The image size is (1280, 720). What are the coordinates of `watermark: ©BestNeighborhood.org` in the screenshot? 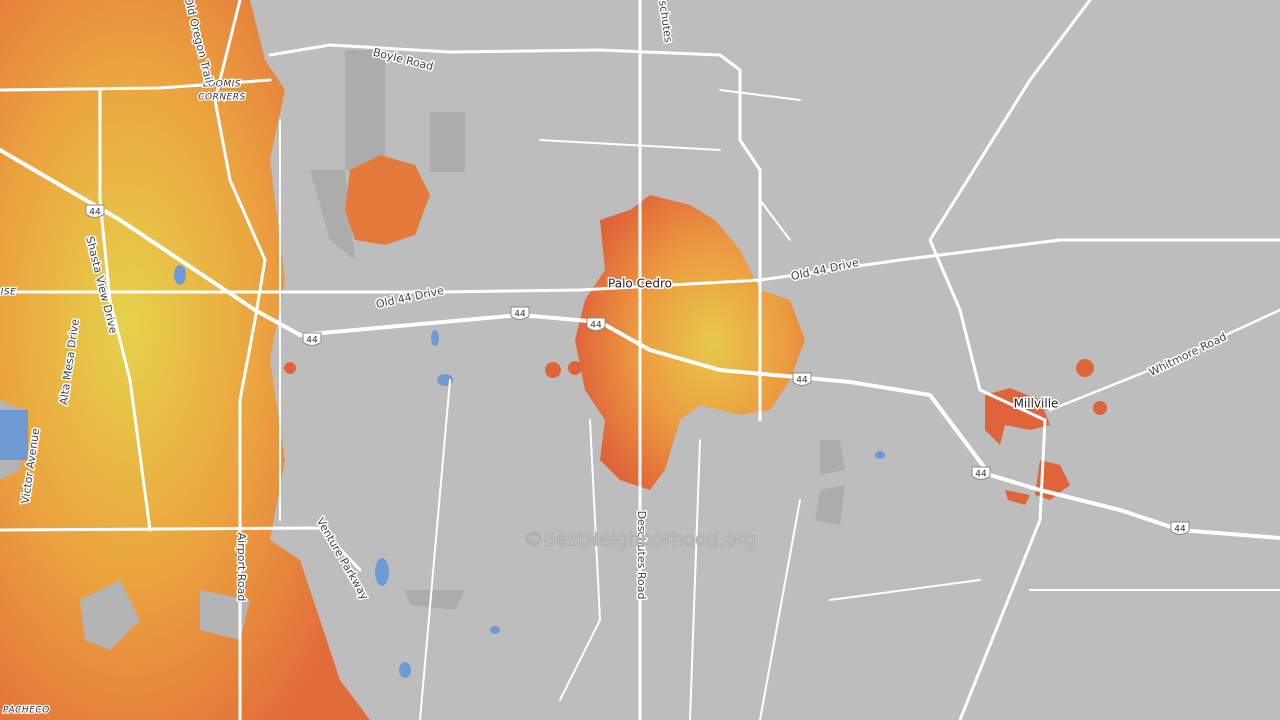 It's located at (640, 540).